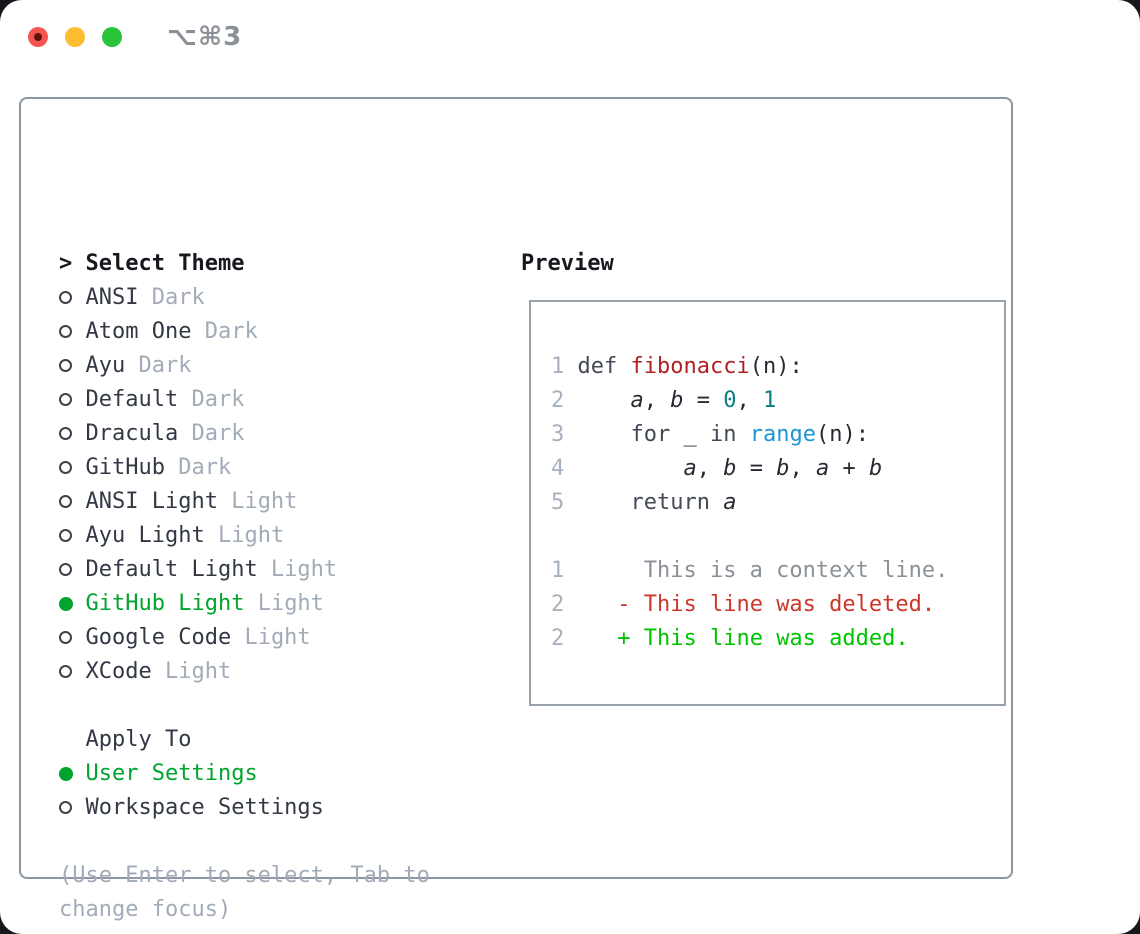 This screenshot has height=934, width=1140. Describe the element at coordinates (118, 671) in the screenshot. I see `theme-name: XCode` at that location.